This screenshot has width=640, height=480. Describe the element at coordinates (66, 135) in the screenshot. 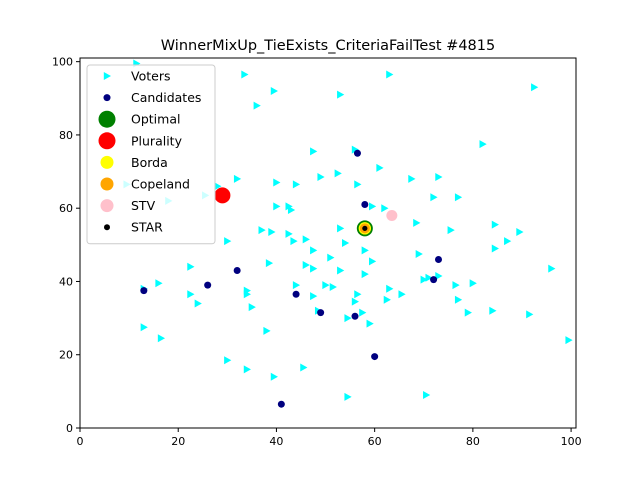

I see `y-tick-label: 80` at that location.